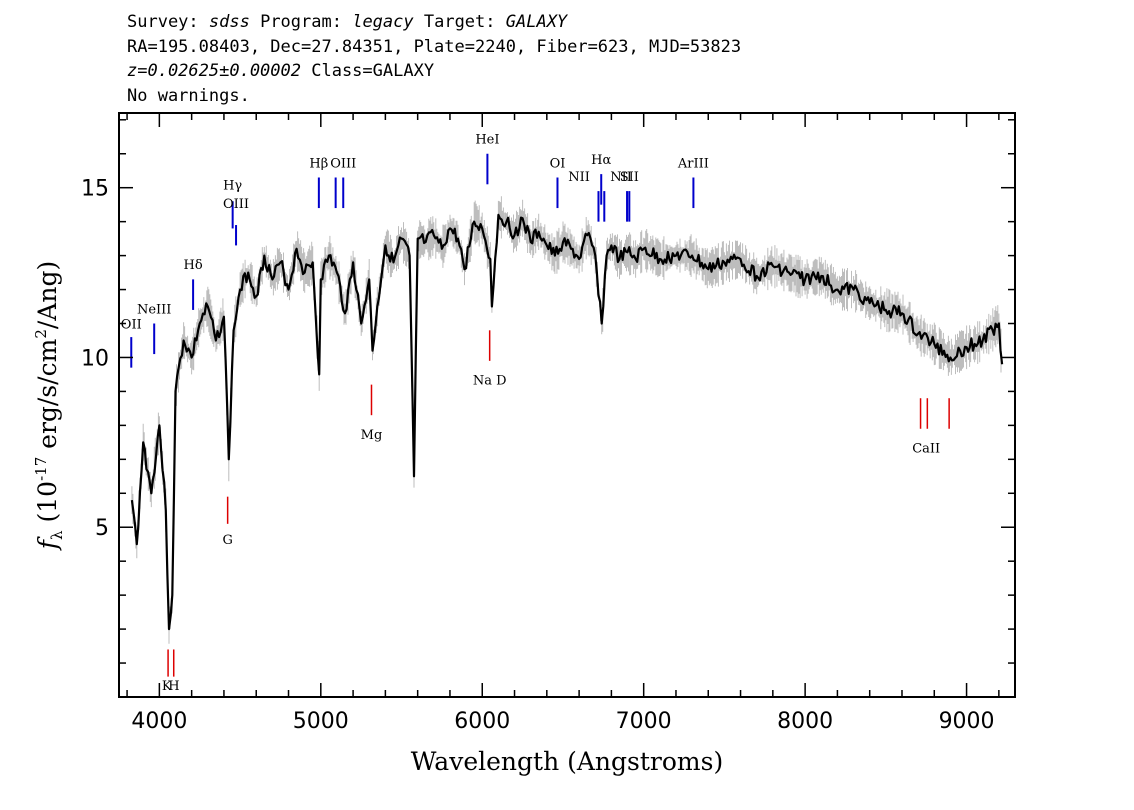 The width and height of the screenshot is (1134, 810). Describe the element at coordinates (558, 163) in the screenshot. I see `spectral-line-label: OI` at that location.